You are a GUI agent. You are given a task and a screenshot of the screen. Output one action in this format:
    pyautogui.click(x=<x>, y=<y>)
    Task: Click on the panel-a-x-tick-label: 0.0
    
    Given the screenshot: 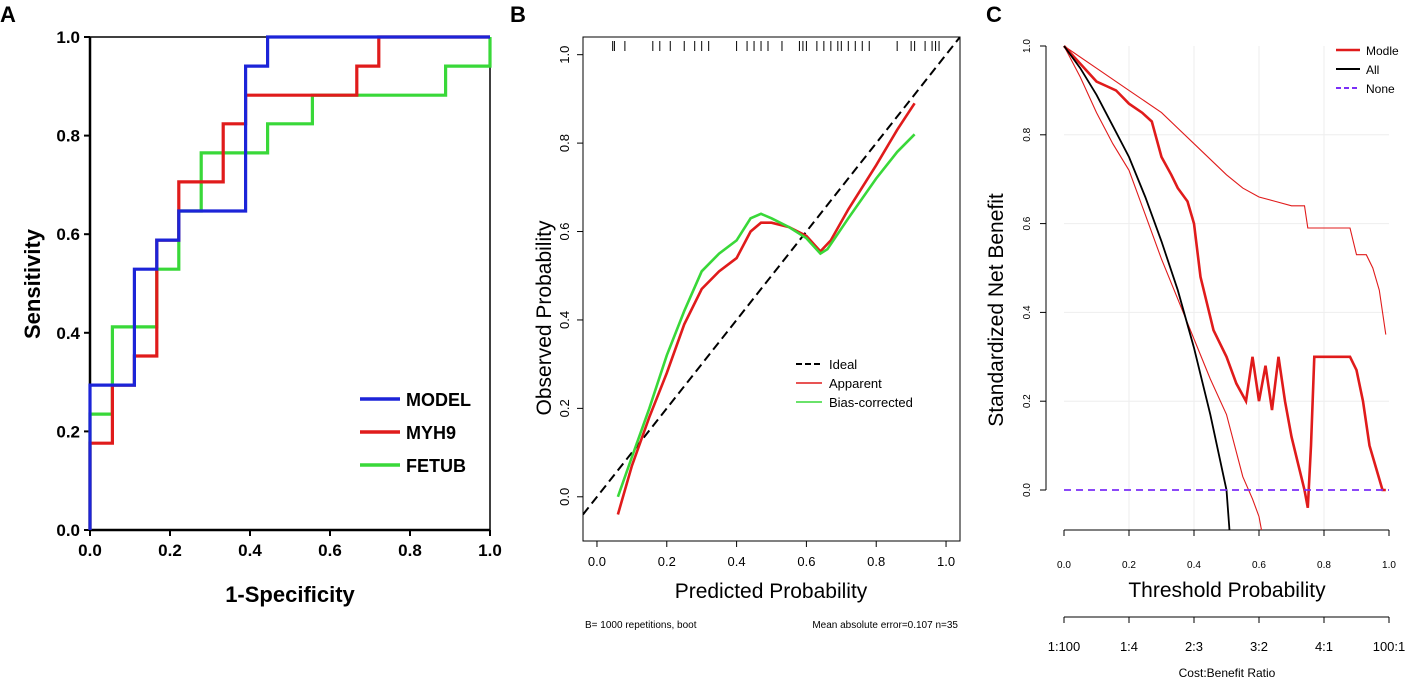 What is the action you would take?
    pyautogui.click(x=90, y=550)
    